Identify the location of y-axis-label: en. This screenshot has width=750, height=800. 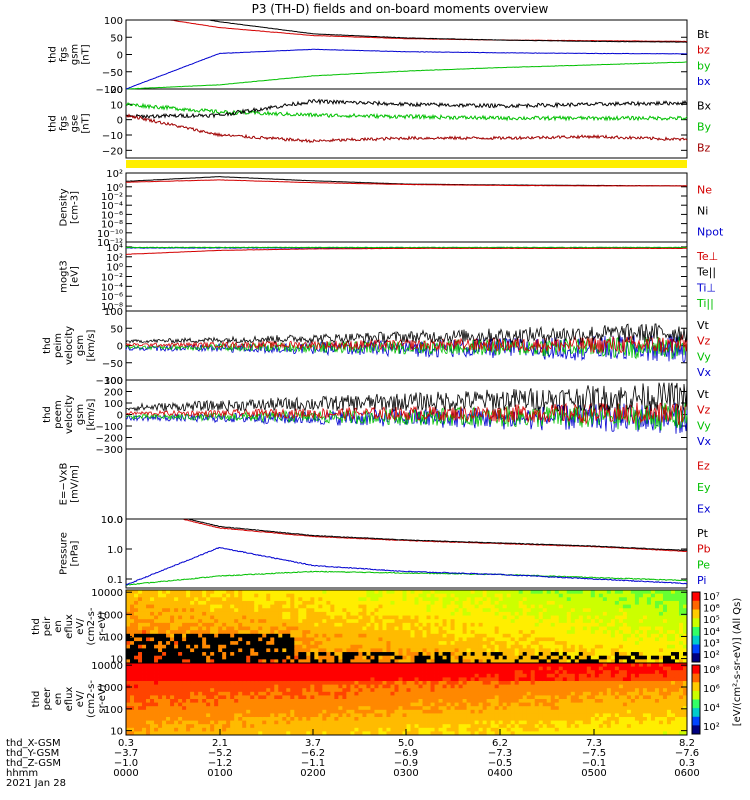
(58, 626).